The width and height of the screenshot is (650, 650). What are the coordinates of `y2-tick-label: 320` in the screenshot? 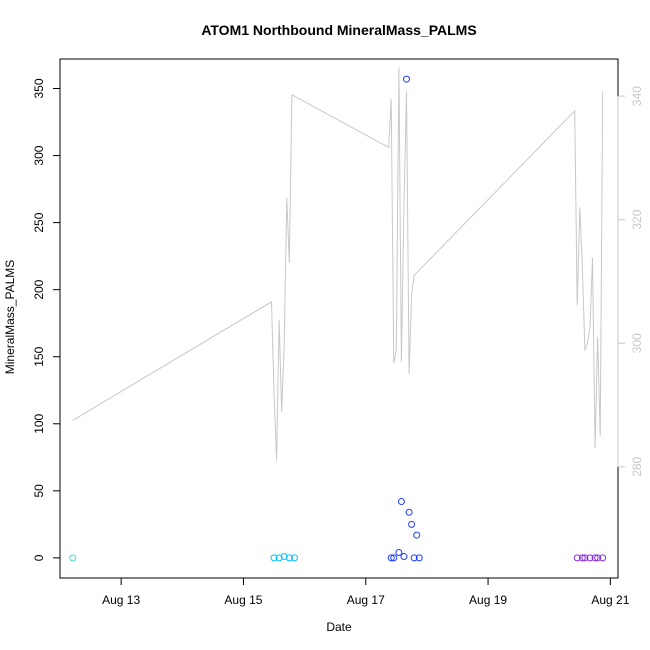 It's located at (637, 219).